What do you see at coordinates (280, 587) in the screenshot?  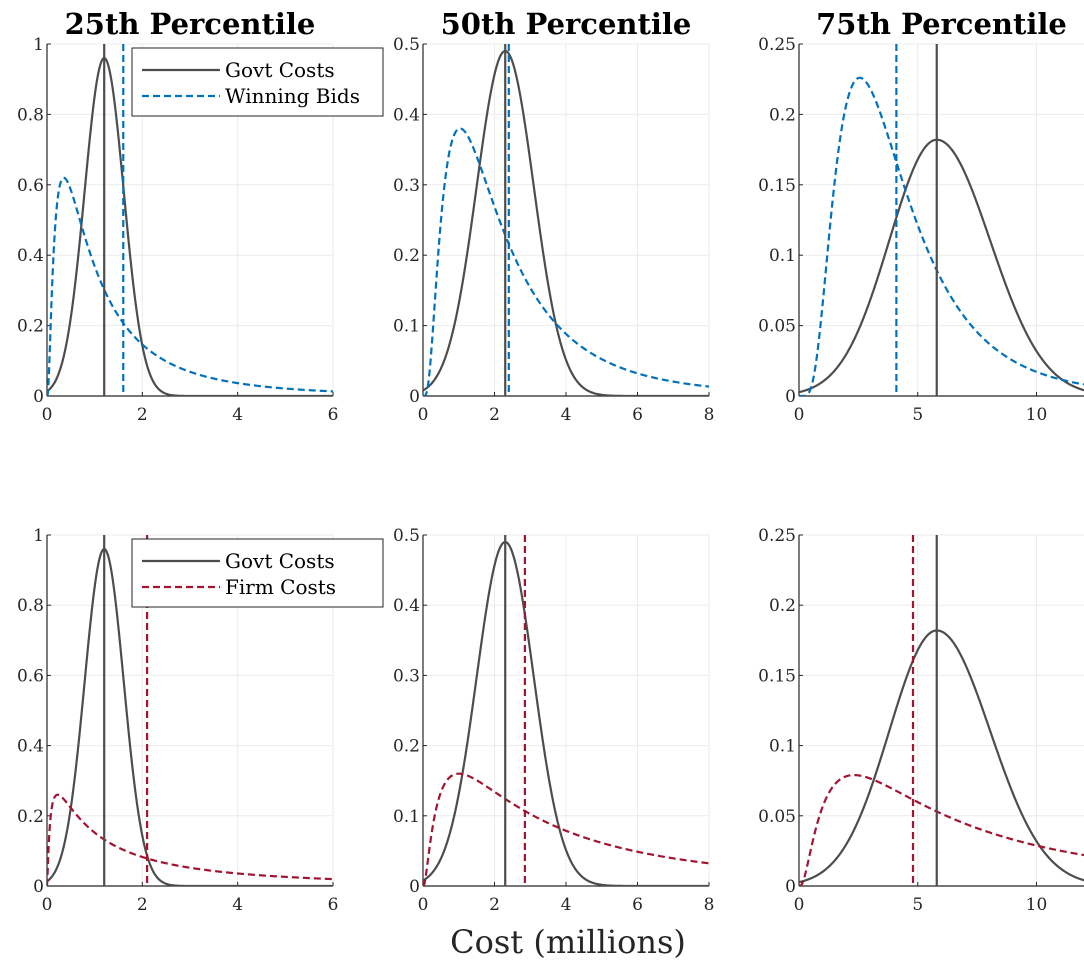 I see `legend-label: Firm Costs` at bounding box center [280, 587].